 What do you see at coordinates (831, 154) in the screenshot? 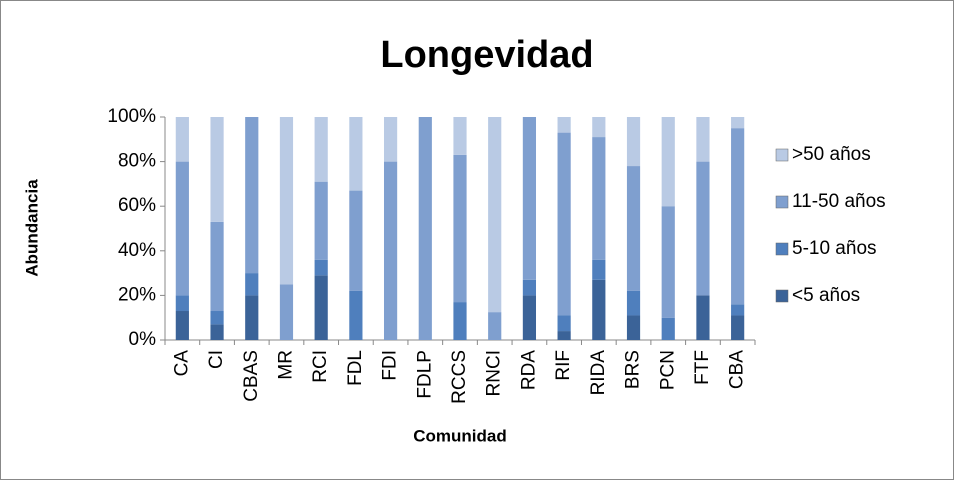
I see `legend-label: >50 años` at bounding box center [831, 154].